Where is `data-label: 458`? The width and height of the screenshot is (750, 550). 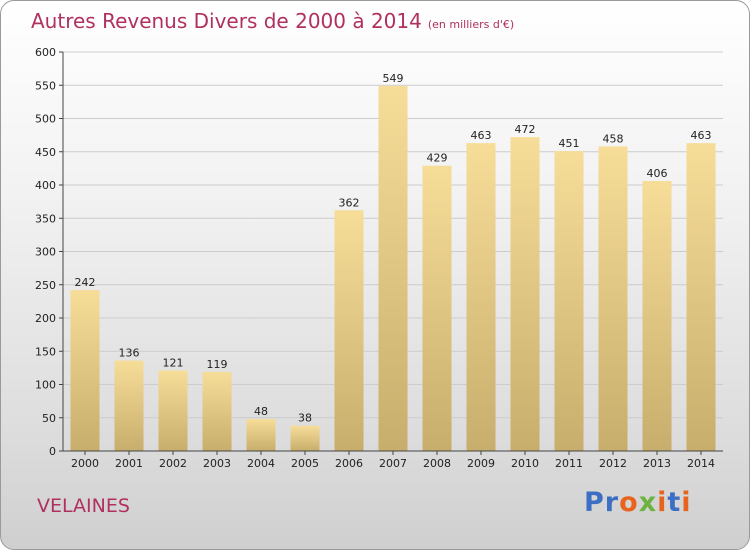 data-label: 458 is located at coordinates (613, 138).